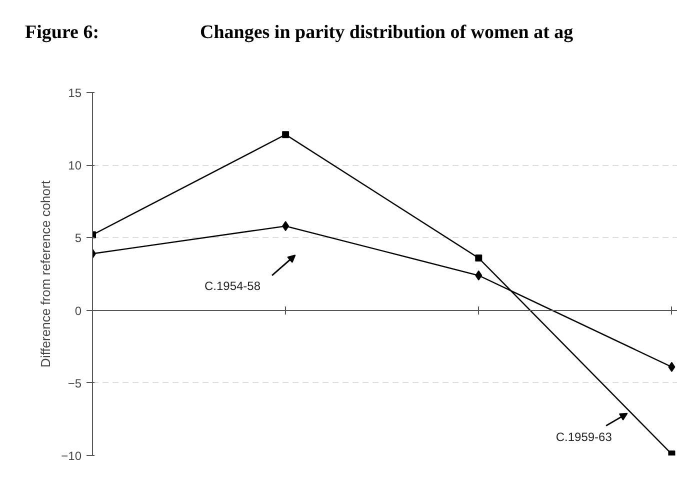 The image size is (677, 481). I want to click on y-tick-label: −5, so click(75, 383).